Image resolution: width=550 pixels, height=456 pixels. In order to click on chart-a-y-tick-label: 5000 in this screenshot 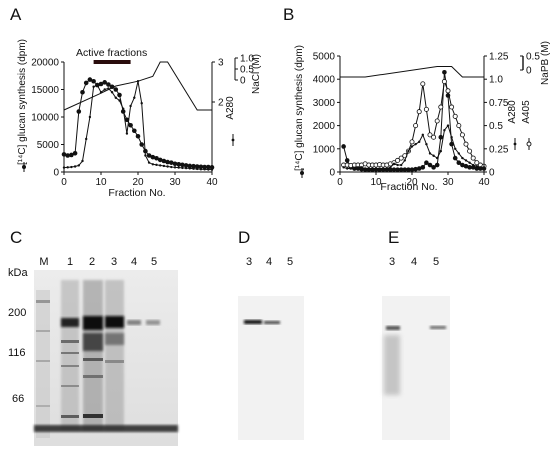, I will do `click(48, 145)`.